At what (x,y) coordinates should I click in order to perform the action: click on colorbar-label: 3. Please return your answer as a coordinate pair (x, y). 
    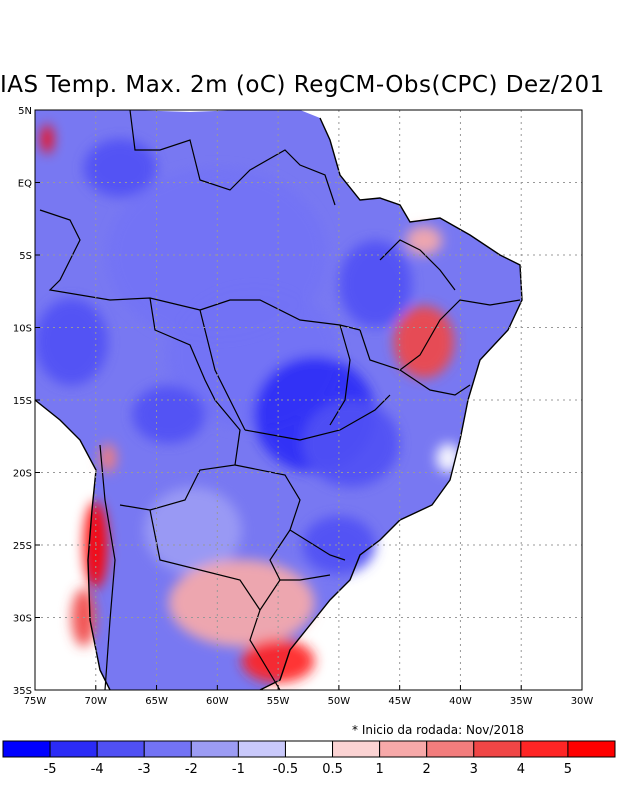
    Looking at the image, I should click on (474, 769).